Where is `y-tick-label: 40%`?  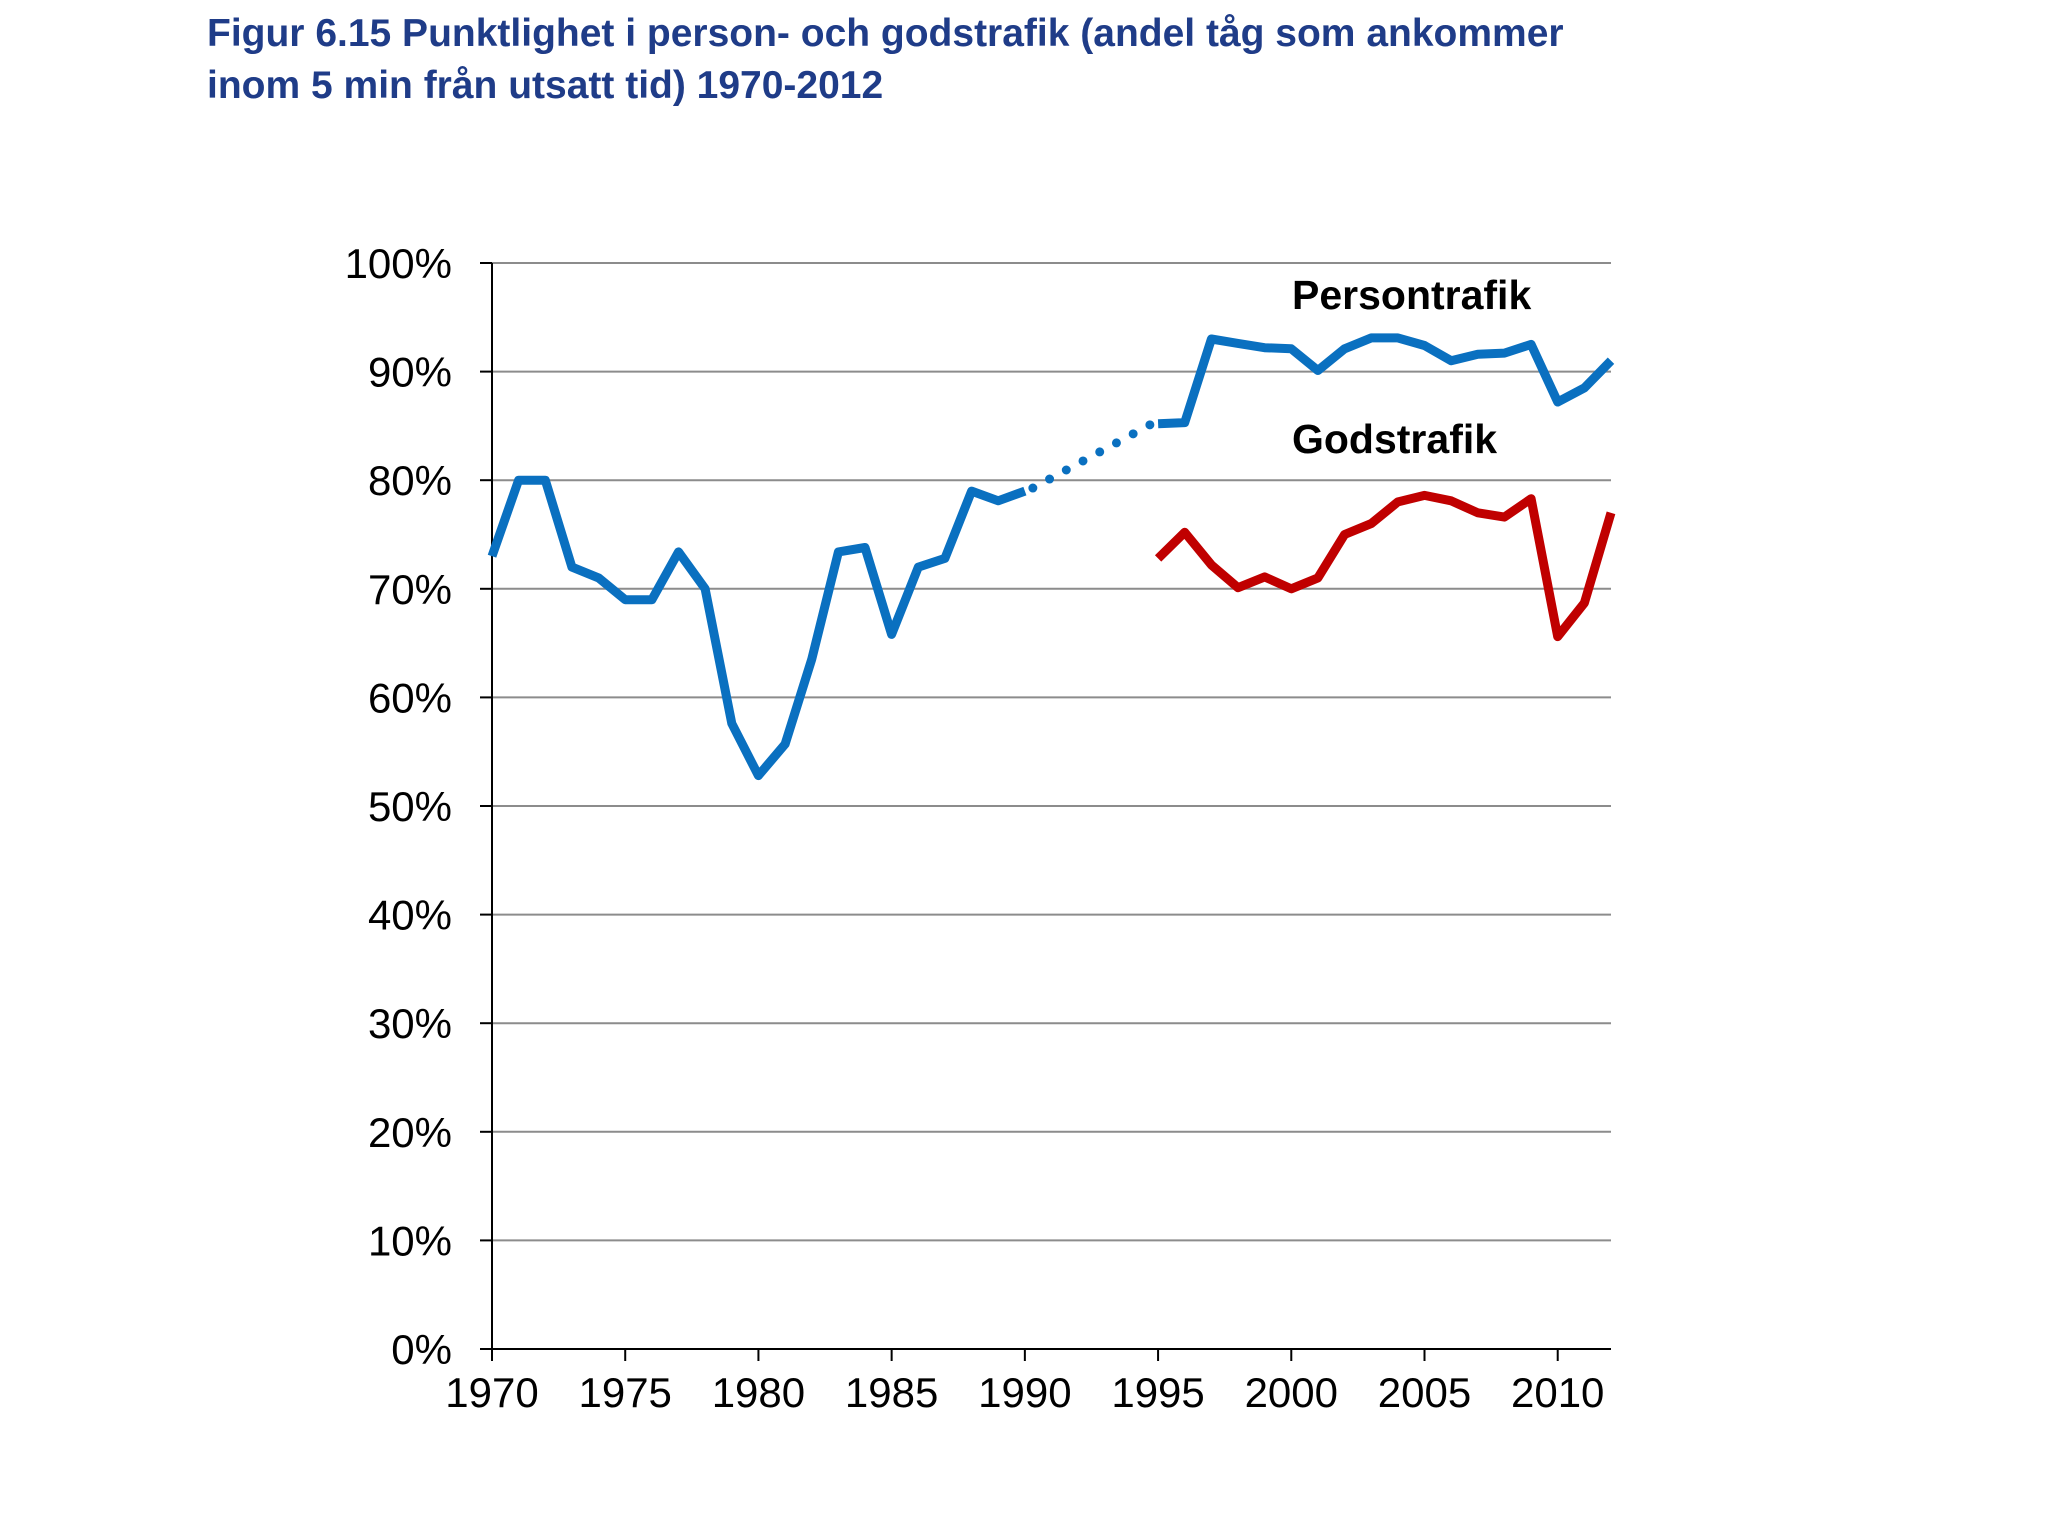 y-tick-label: 40% is located at coordinates (410, 915).